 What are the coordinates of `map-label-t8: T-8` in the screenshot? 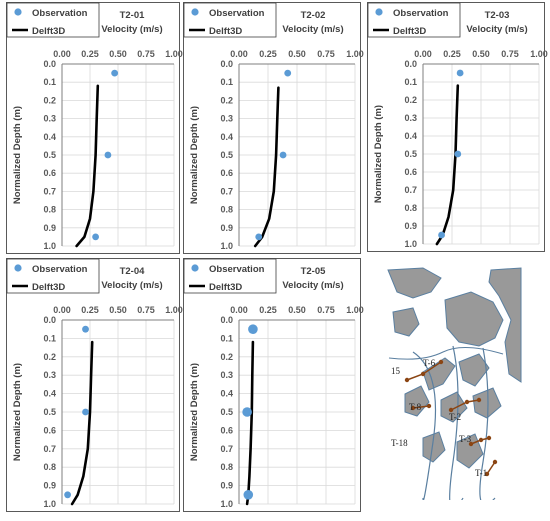 It's located at (415, 407).